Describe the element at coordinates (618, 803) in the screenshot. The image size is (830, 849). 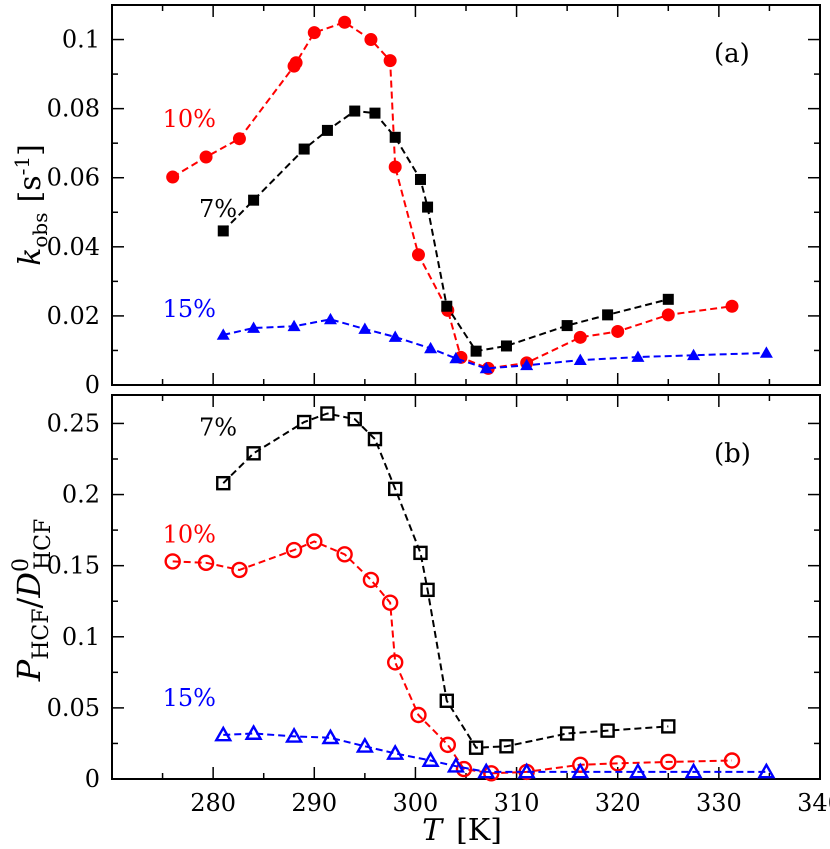
I see `x-tick-label: 320` at that location.